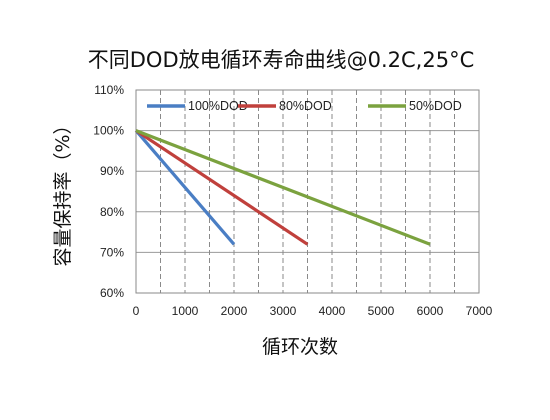  I want to click on x-tick-label: 6000, so click(430, 311).